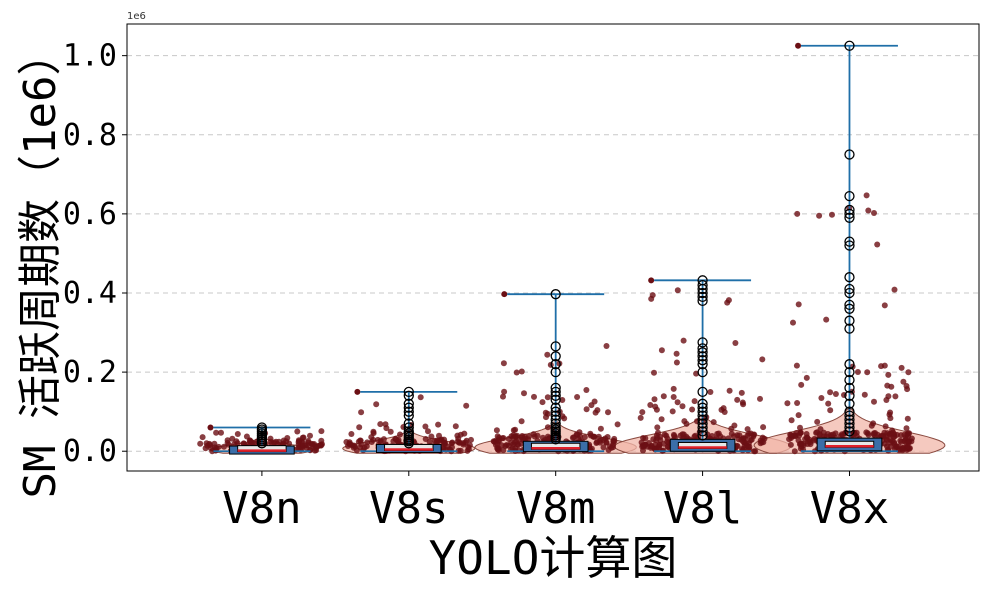 The height and width of the screenshot is (589, 989). Describe the element at coordinates (408, 508) in the screenshot. I see `x-tick-label: V8s` at that location.